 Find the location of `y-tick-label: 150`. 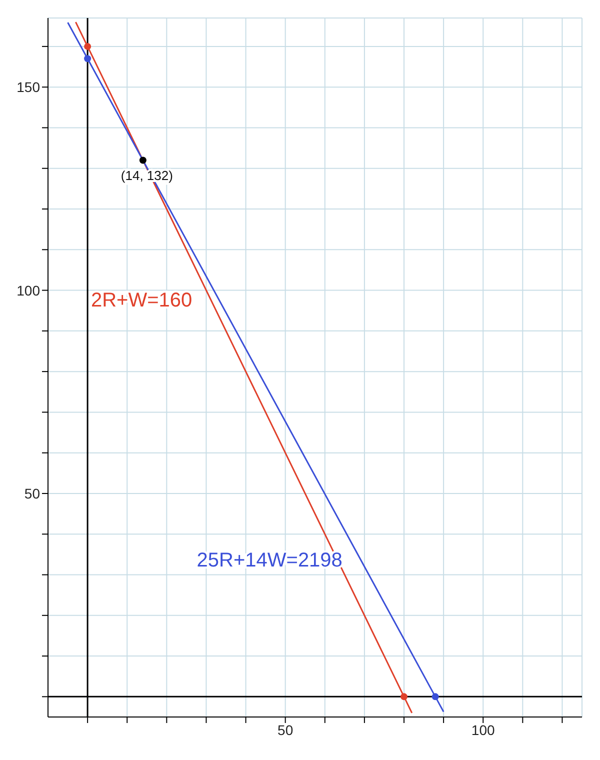

y-tick-label: 150 is located at coordinates (28, 87).